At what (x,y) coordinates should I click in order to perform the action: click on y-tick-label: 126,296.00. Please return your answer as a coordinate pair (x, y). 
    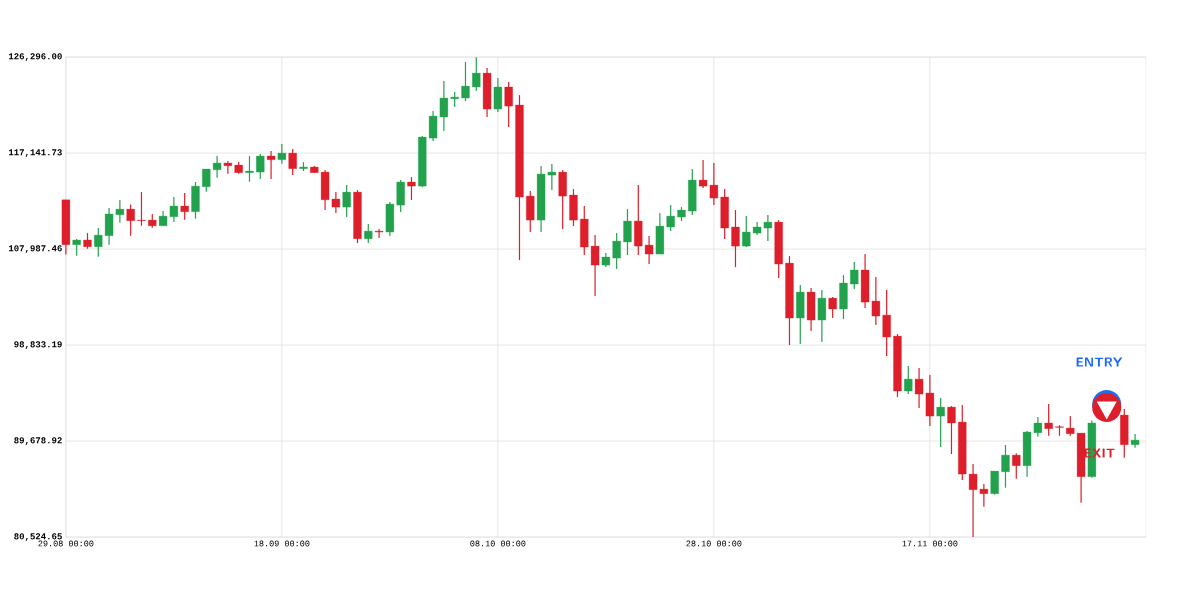
    Looking at the image, I should click on (35, 57).